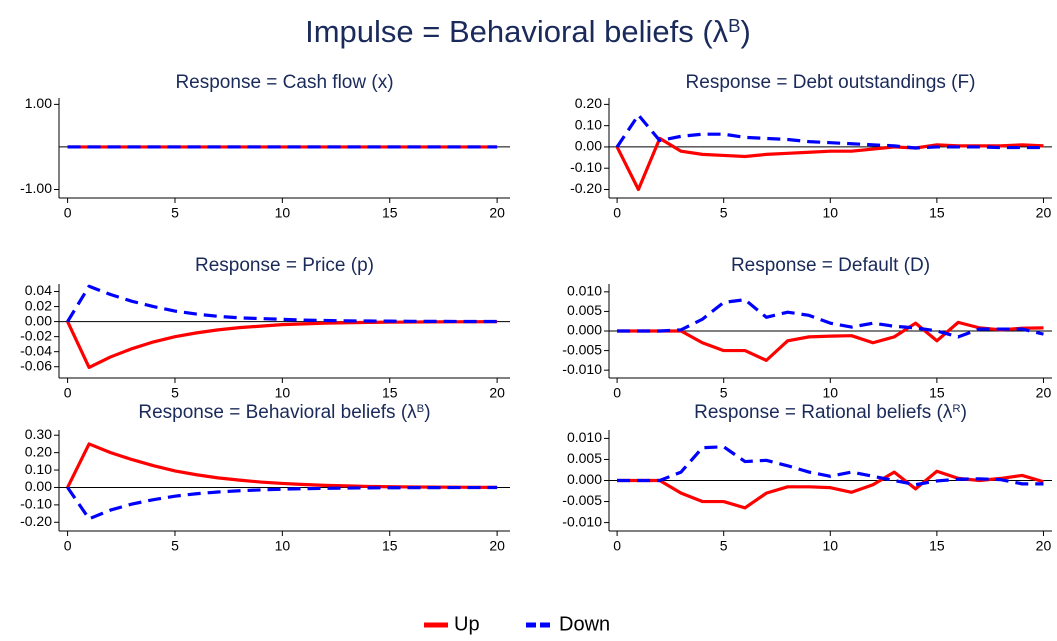  Describe the element at coordinates (36, 188) in the screenshot. I see `y-tick-label: -1.00` at that location.